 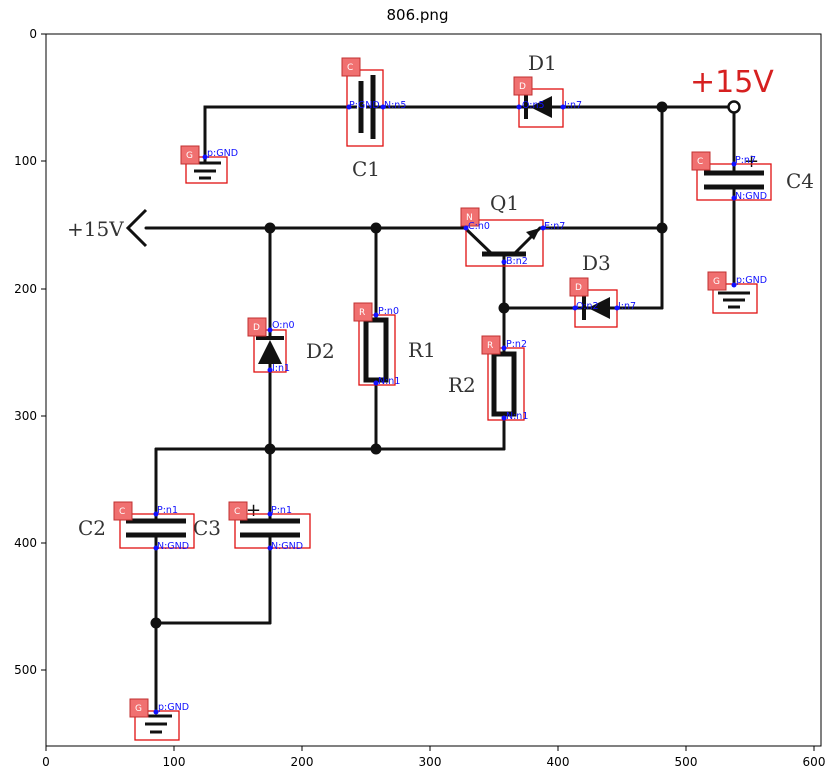 I want to click on ground-g3: G p:GND, so click(x=159, y=719).